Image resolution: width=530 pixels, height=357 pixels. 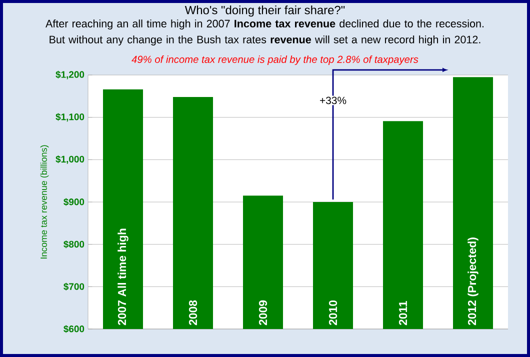 I want to click on annotation: +33%, so click(x=333, y=100).